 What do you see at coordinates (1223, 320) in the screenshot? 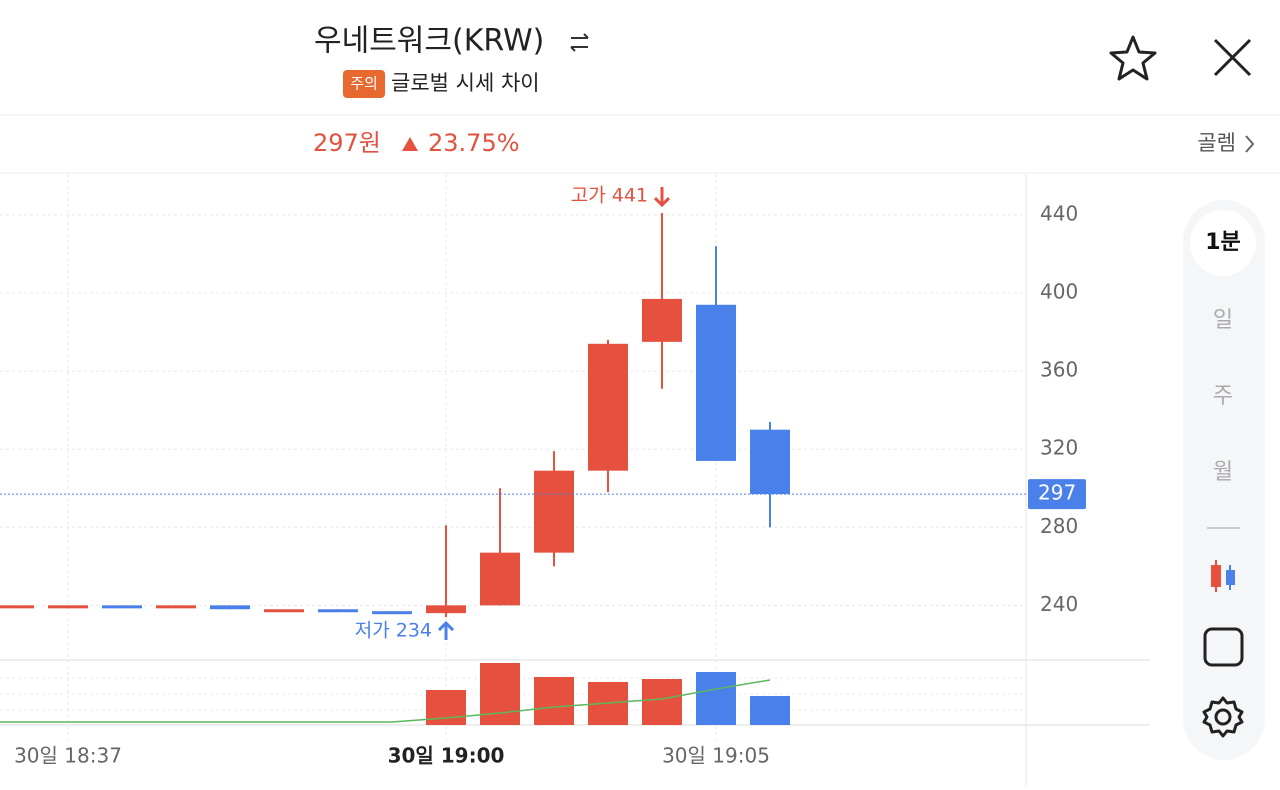
I see `interval: 일` at bounding box center [1223, 320].